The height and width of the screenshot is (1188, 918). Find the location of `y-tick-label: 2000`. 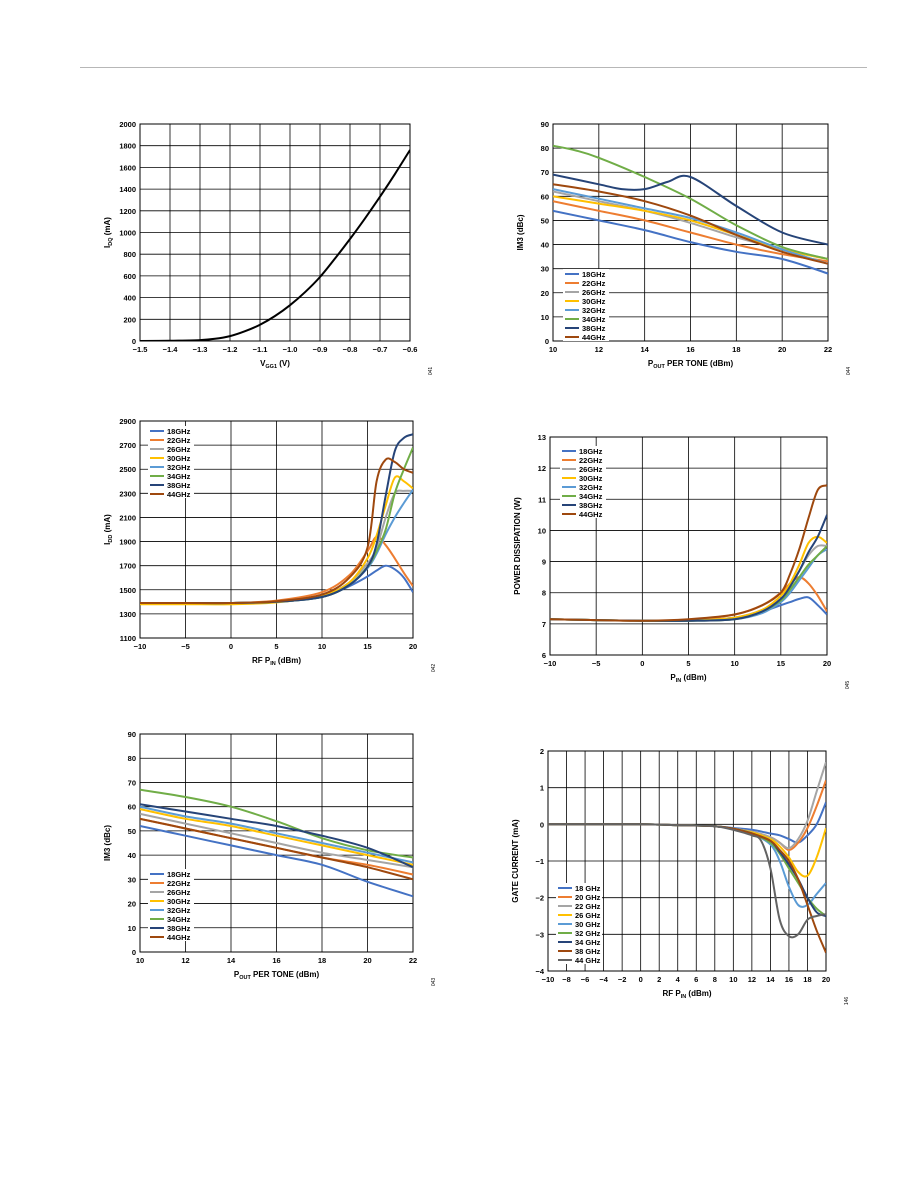

y-tick-label: 2000 is located at coordinates (127, 124).